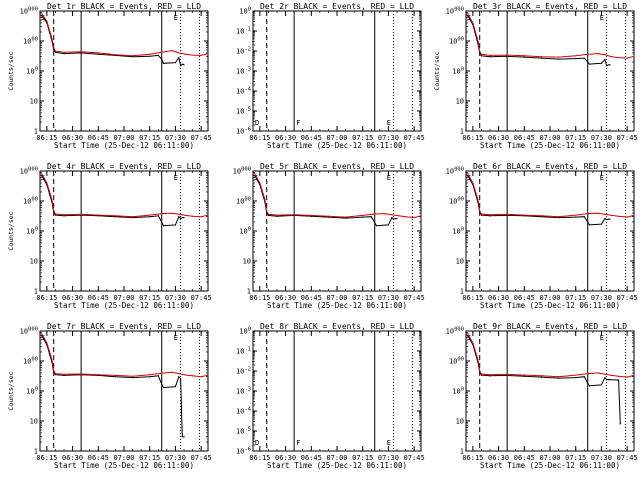 Image resolution: width=640 pixels, height=480 pixels. I want to click on y-tick-label: 1000, so click(456, 361).